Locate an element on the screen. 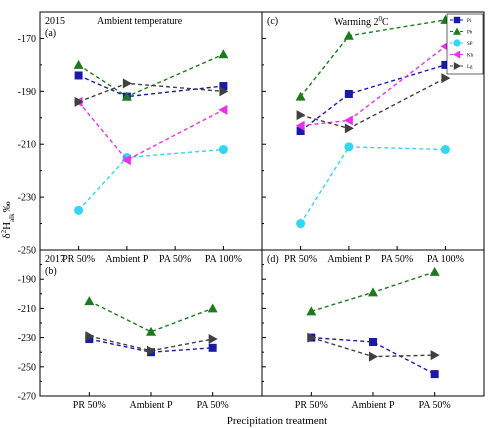  y-tick-label: -170 is located at coordinates (27, 39).